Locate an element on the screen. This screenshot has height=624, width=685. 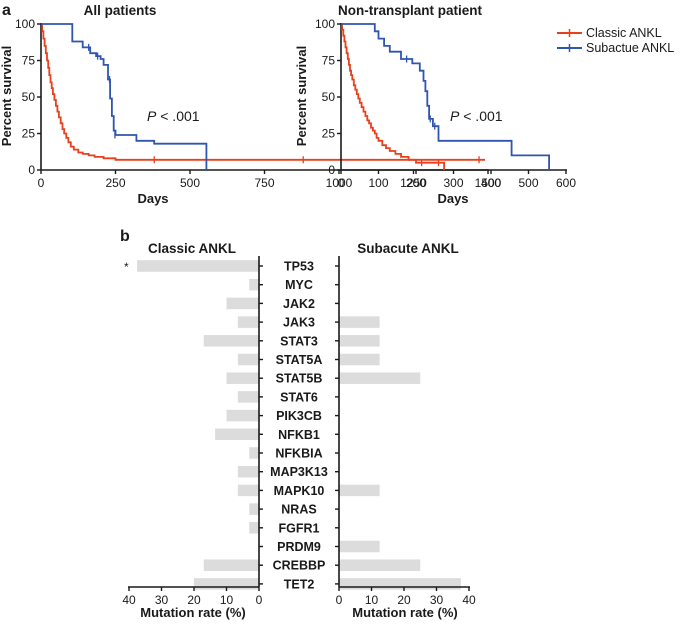
p-value-symbol: P is located at coordinates (152, 116).